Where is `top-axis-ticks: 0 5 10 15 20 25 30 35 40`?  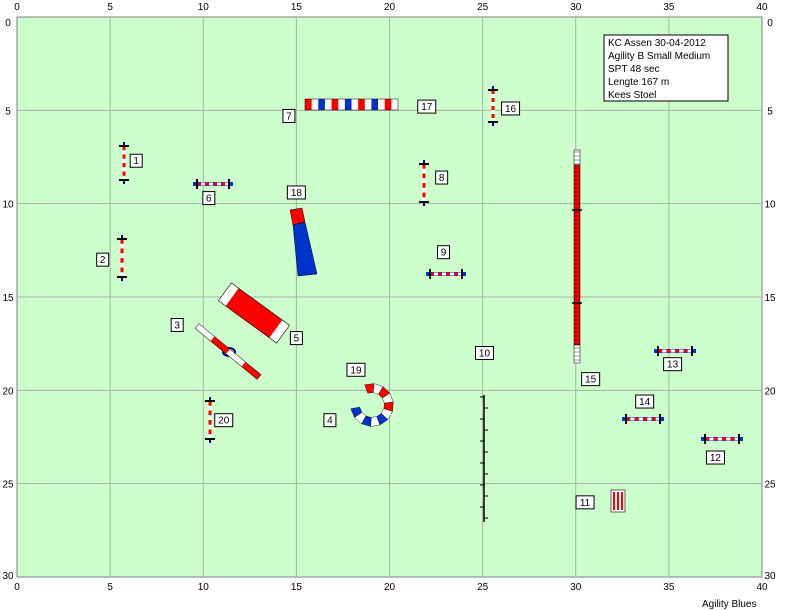 top-axis-ticks: 0 5 10 15 20 25 30 35 40 is located at coordinates (391, 7).